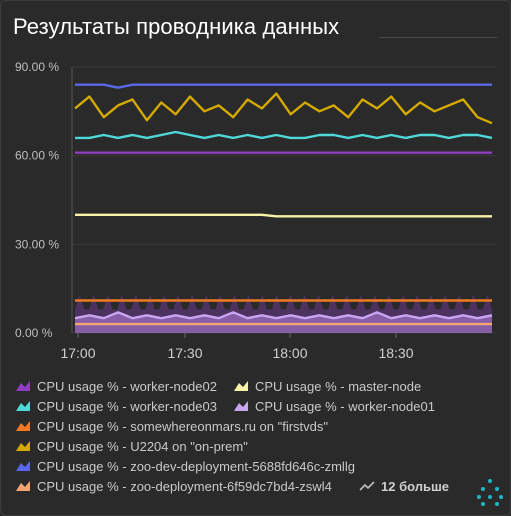 The width and height of the screenshot is (511, 516). I want to click on x-tick-label: 17:00, so click(77, 353).